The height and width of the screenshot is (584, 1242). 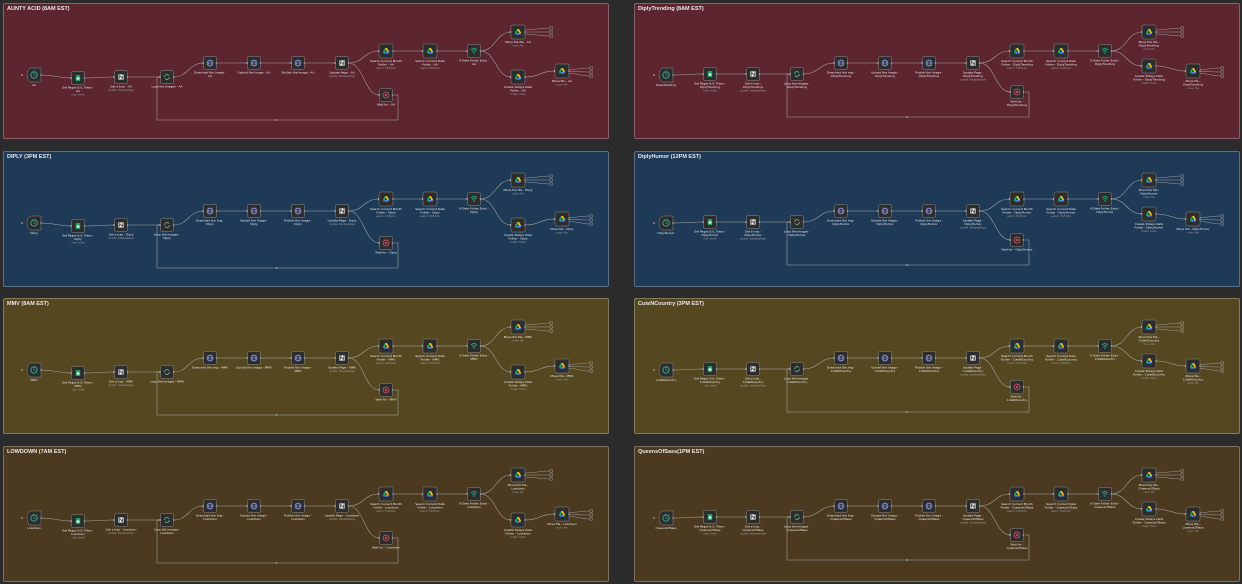 What do you see at coordinates (666, 372) in the screenshot?
I see `node-trigger: CuteNCountry` at bounding box center [666, 372].